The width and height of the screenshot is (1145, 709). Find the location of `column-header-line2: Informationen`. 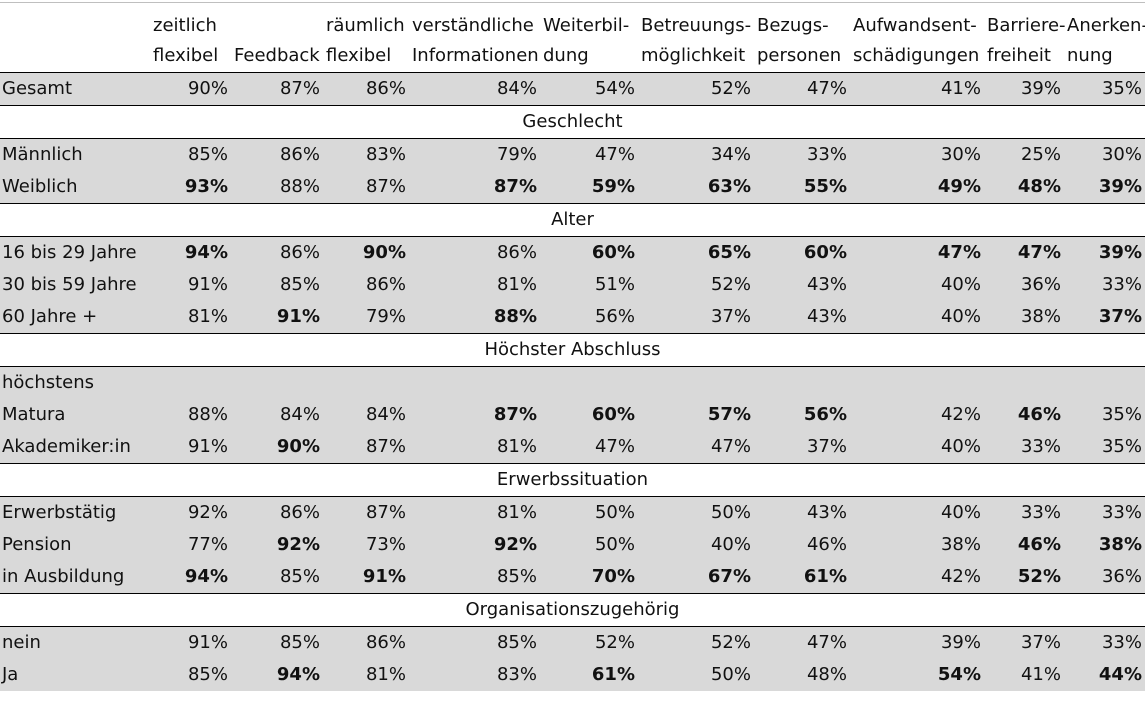

column-header-line2: Informationen is located at coordinates (474, 56).